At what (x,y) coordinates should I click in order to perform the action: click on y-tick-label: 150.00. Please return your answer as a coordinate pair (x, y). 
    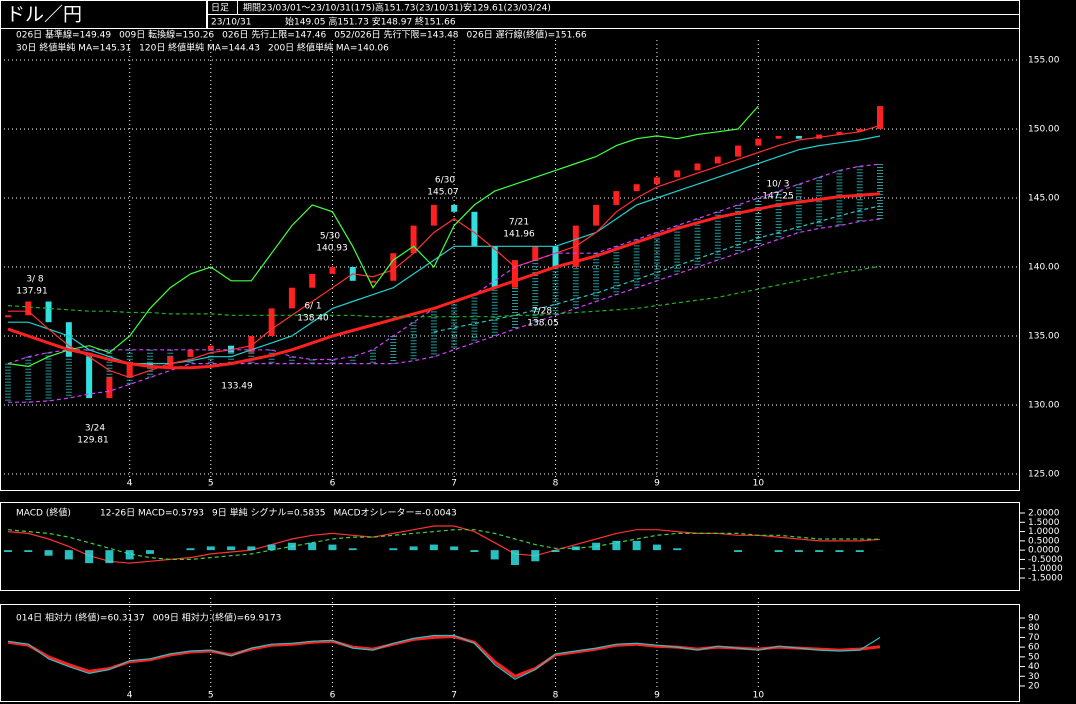
    Looking at the image, I should click on (1044, 130).